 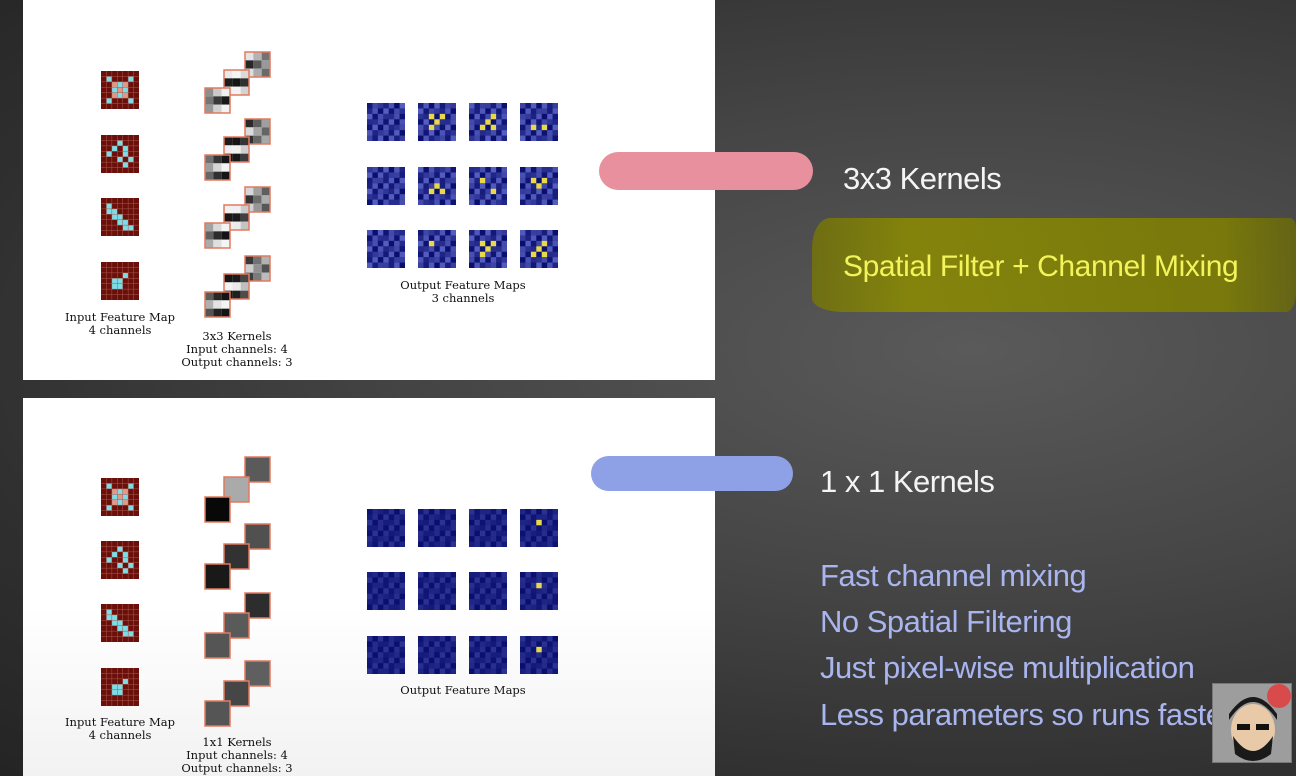 I want to click on caption-line: Input Feature Map, so click(x=120, y=722).